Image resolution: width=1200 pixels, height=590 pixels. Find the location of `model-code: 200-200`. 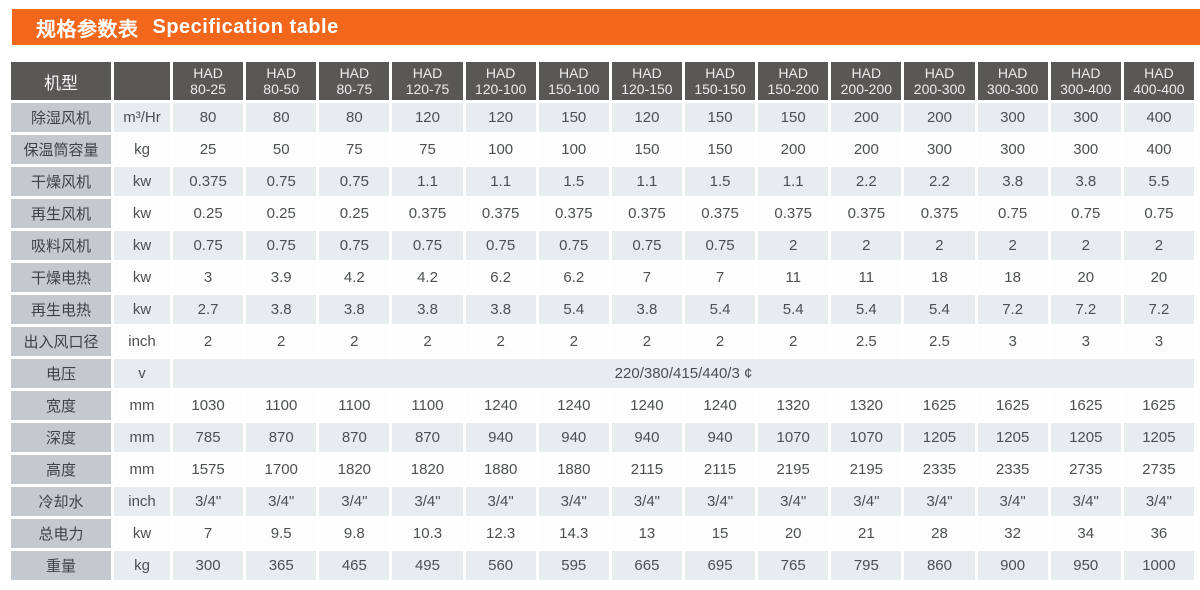

model-code: 200-200 is located at coordinates (866, 89).